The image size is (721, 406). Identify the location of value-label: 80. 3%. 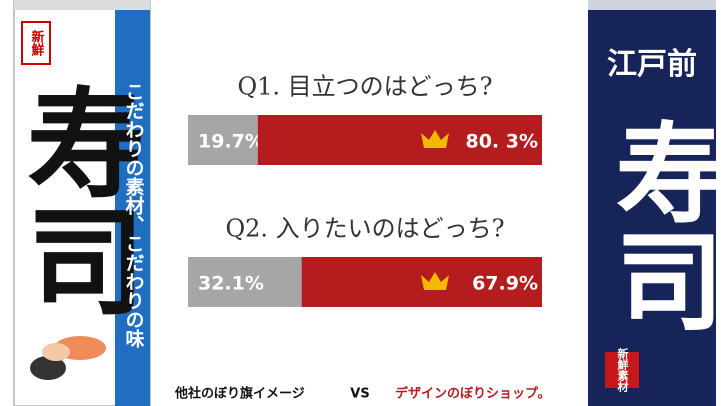
(501, 142).